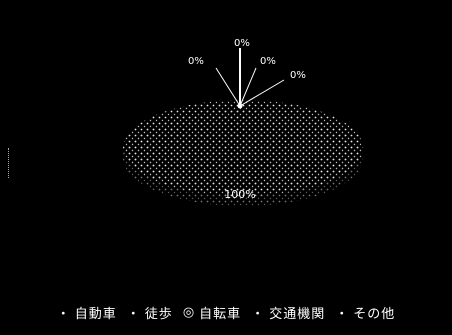 Image resolution: width=452 pixels, height=335 pixels. I want to click on leader-origin, so click(240, 106).